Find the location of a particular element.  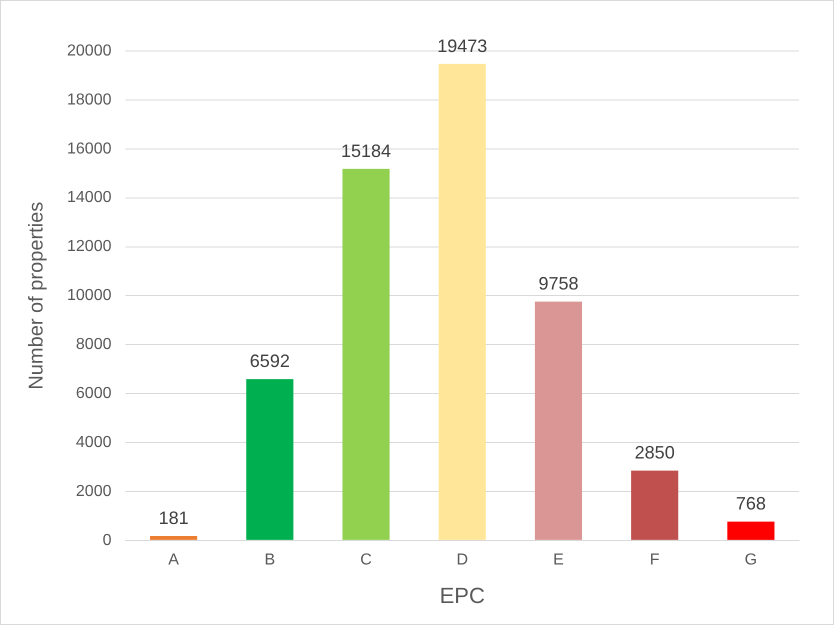

y-tick-label: 4000 is located at coordinates (94, 442).